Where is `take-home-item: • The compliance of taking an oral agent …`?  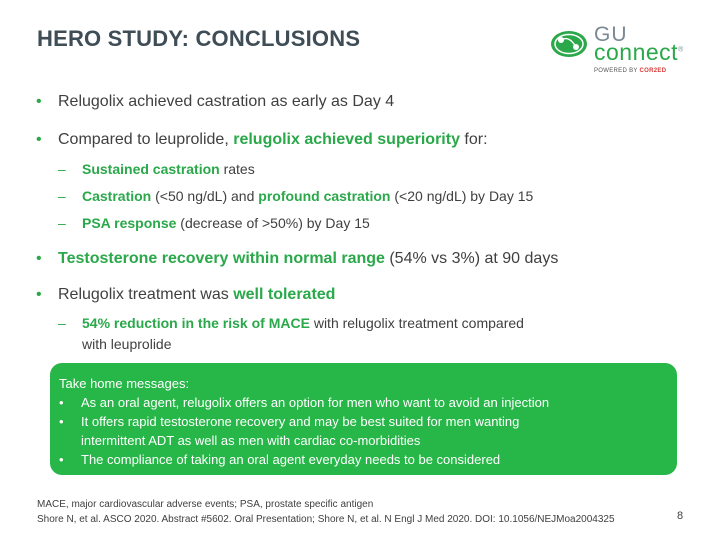 take-home-item: • The compliance of taking an oral agent … is located at coordinates (280, 459).